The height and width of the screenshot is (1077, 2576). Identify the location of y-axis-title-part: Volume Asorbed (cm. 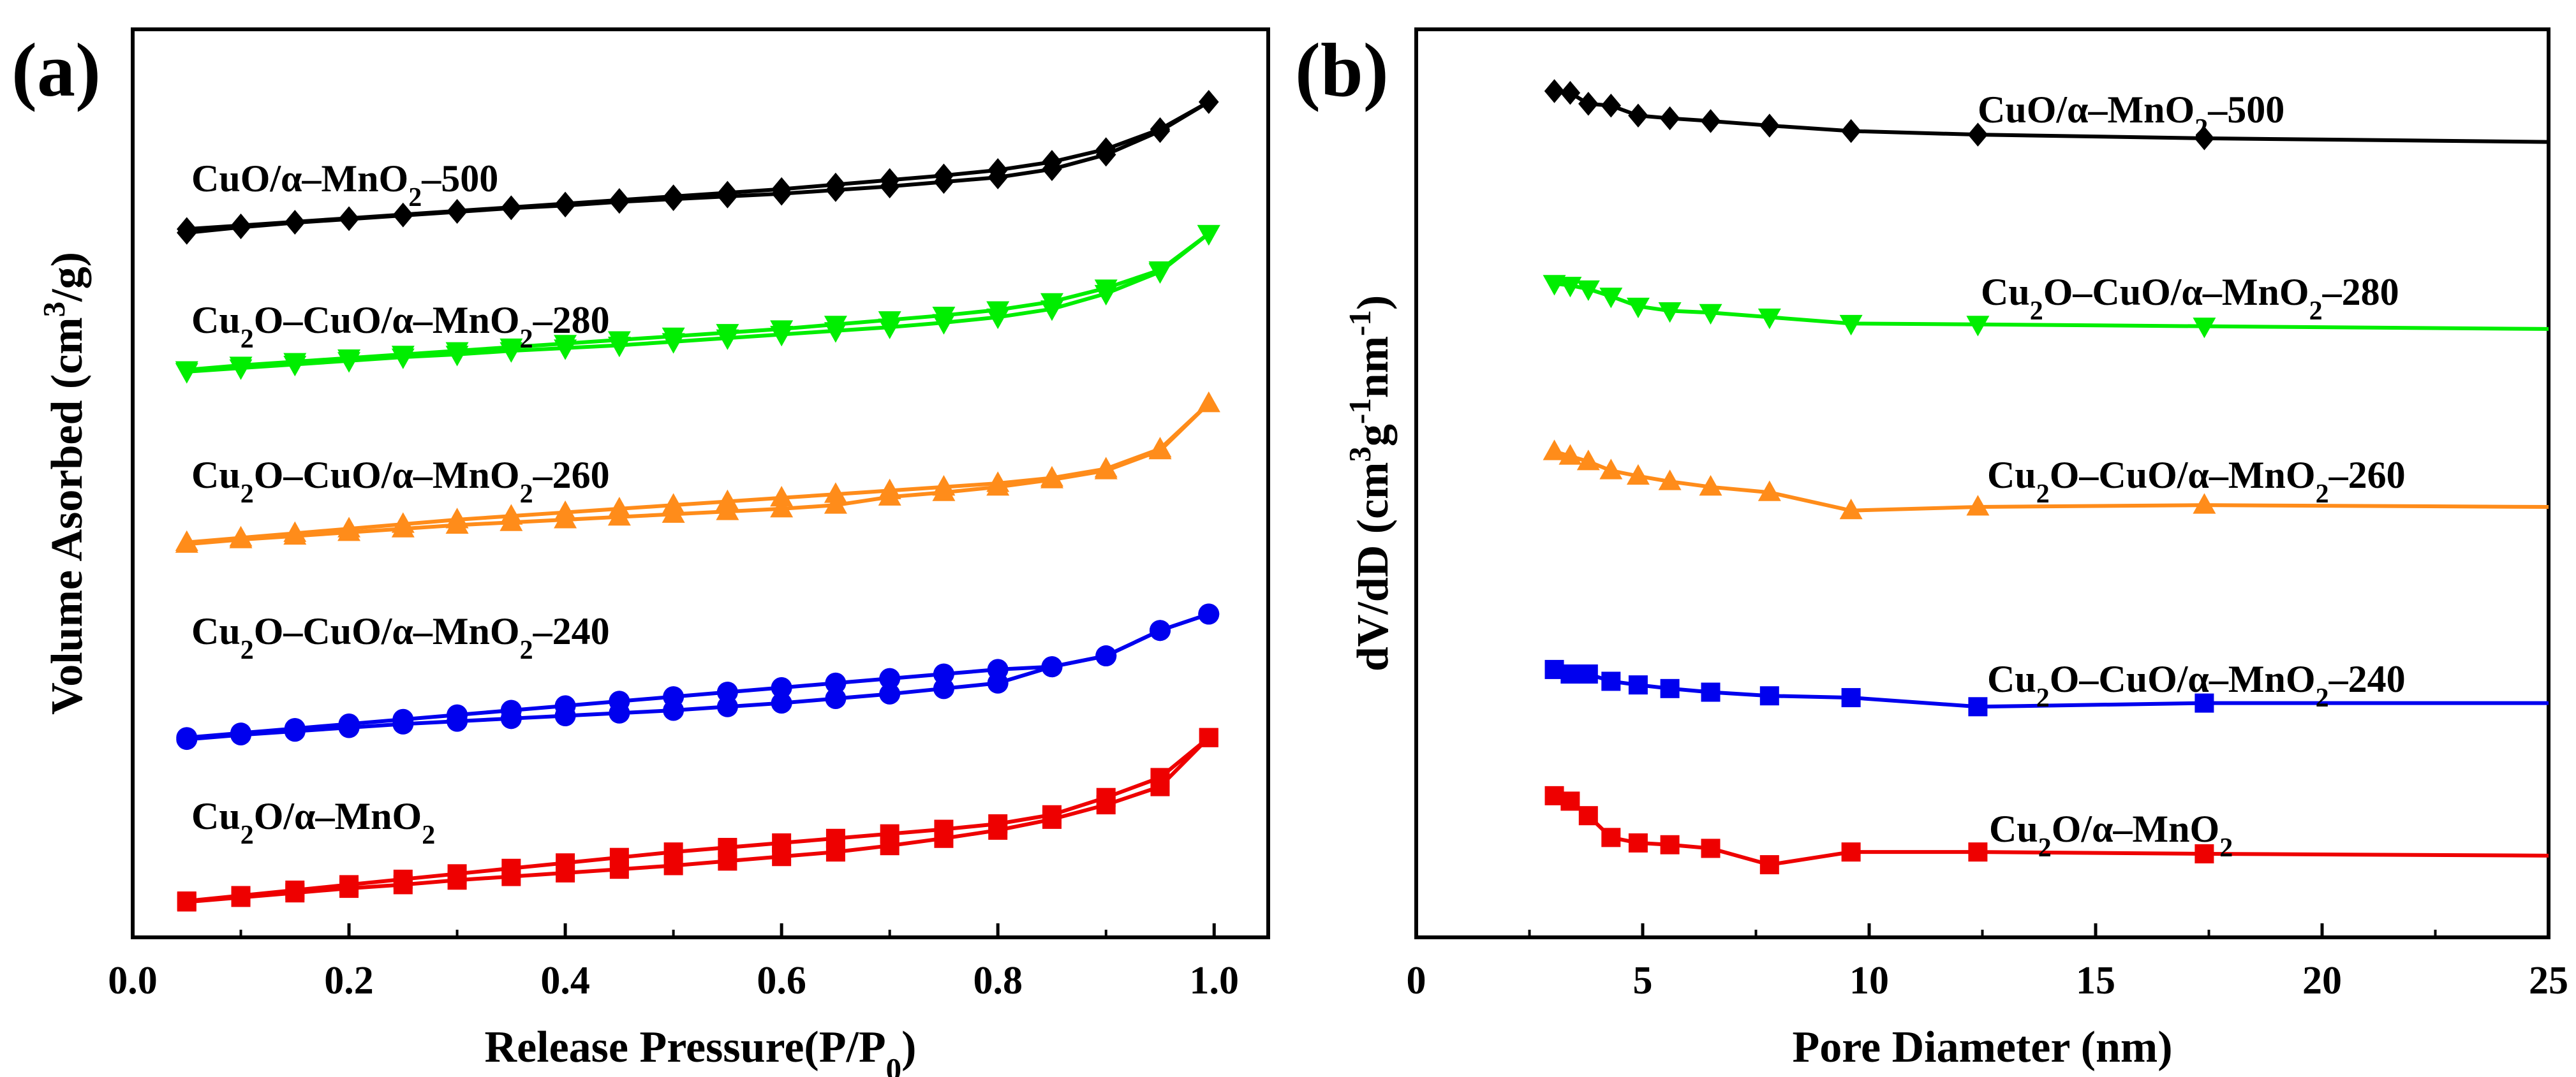
(67, 516).